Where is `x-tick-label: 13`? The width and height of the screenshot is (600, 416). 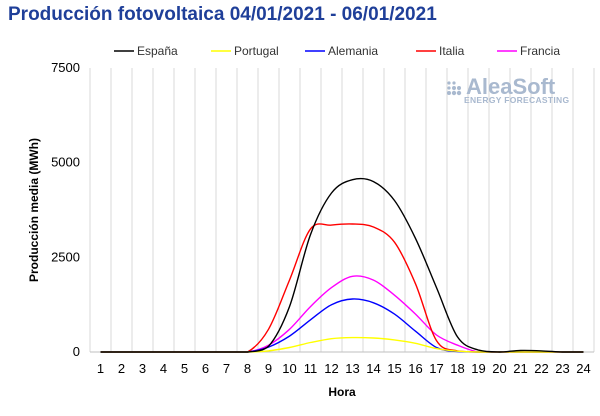
x-tick-label: 13 is located at coordinates (352, 368).